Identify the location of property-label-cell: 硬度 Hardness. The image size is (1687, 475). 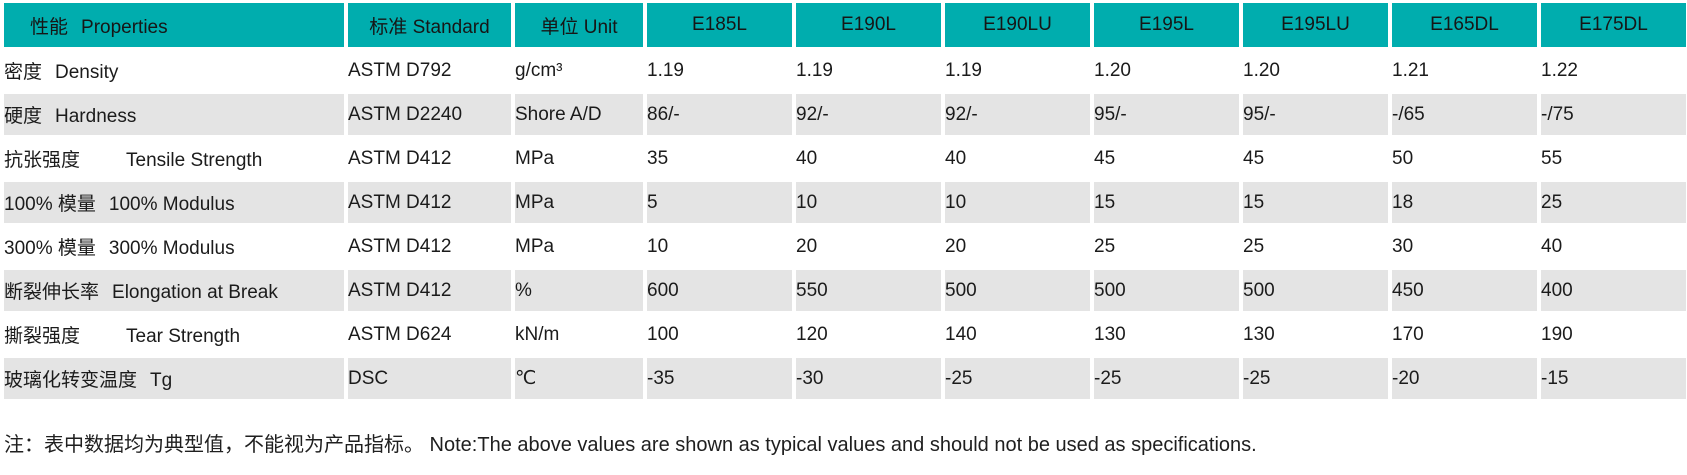
(174, 114).